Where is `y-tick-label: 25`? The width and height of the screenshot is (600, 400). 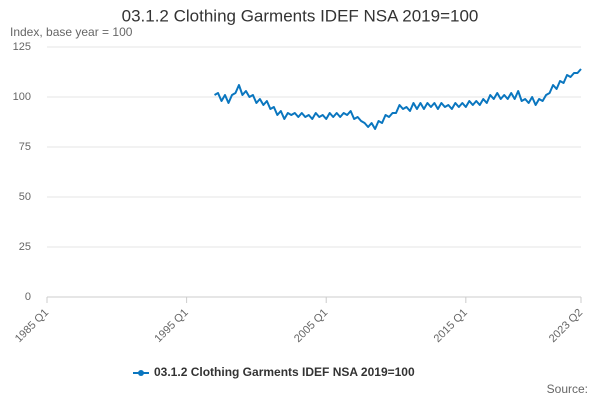 y-tick-label: 25 is located at coordinates (25, 247).